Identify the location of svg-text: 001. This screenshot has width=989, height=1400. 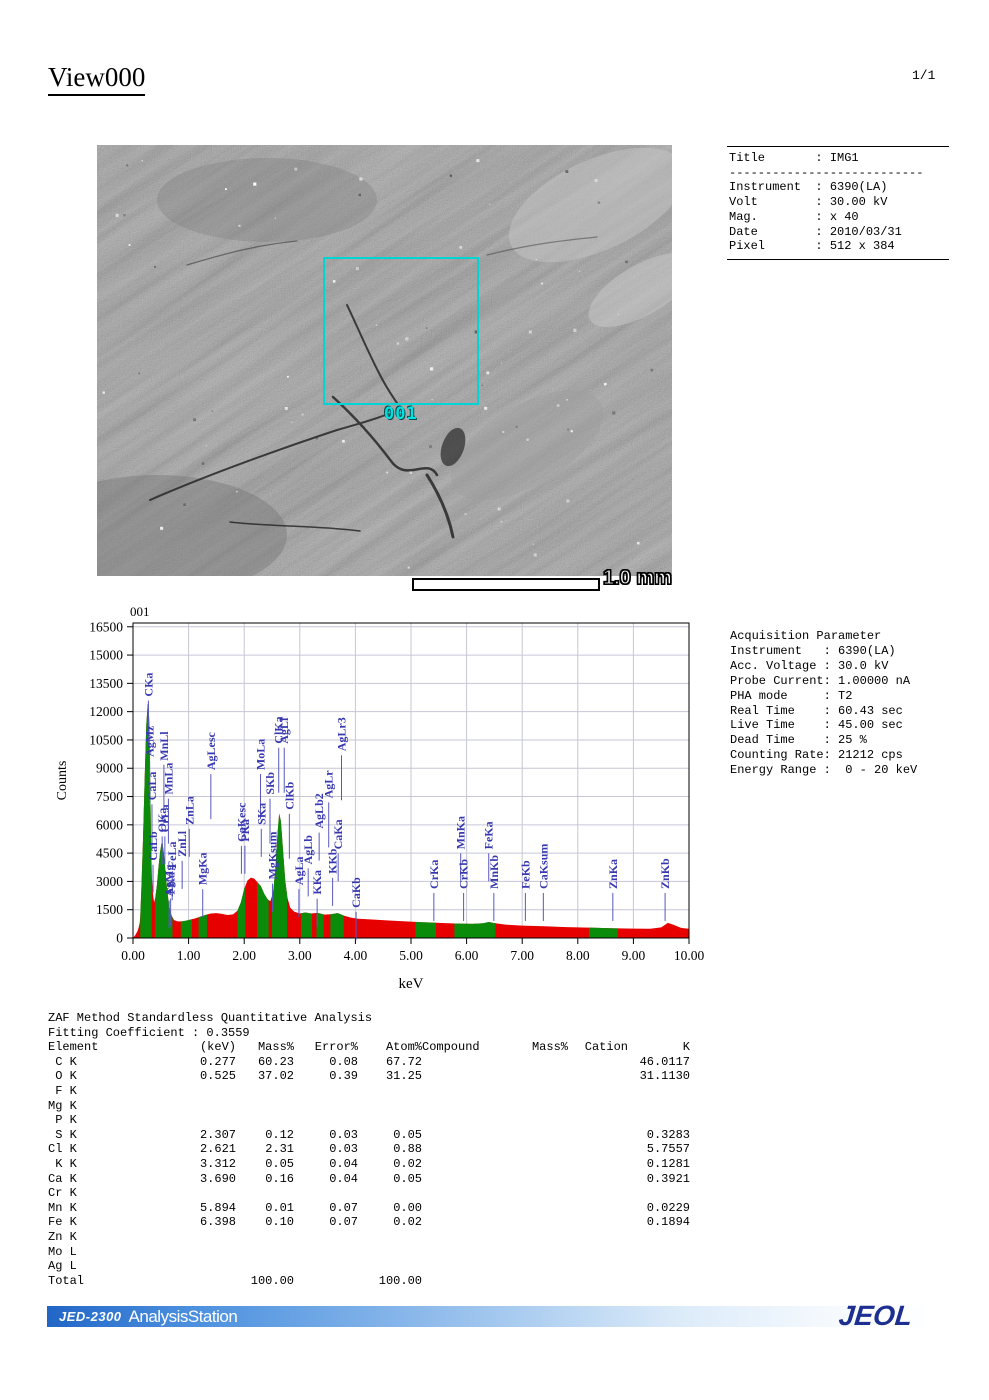
(140, 611).